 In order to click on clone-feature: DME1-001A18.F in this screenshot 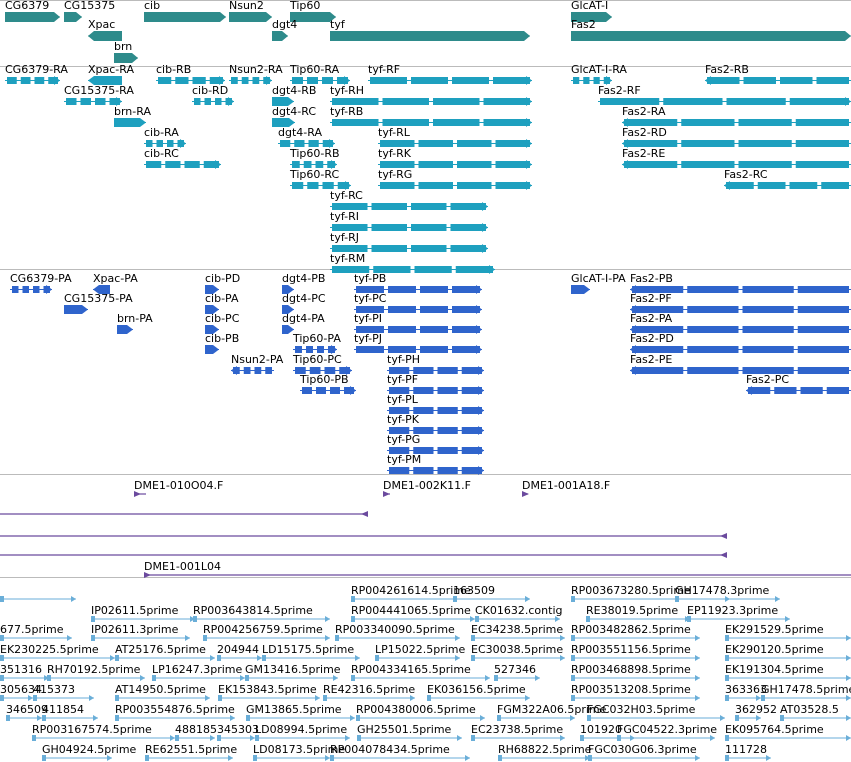, I will do `click(566, 488)`.